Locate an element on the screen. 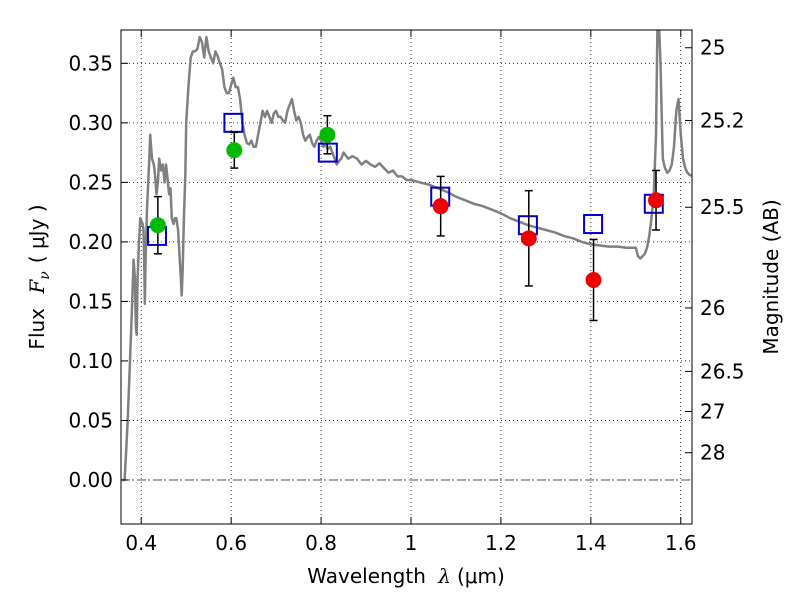 The image size is (800, 600). right-axis-title: Magnitude (AB) is located at coordinates (771, 276).